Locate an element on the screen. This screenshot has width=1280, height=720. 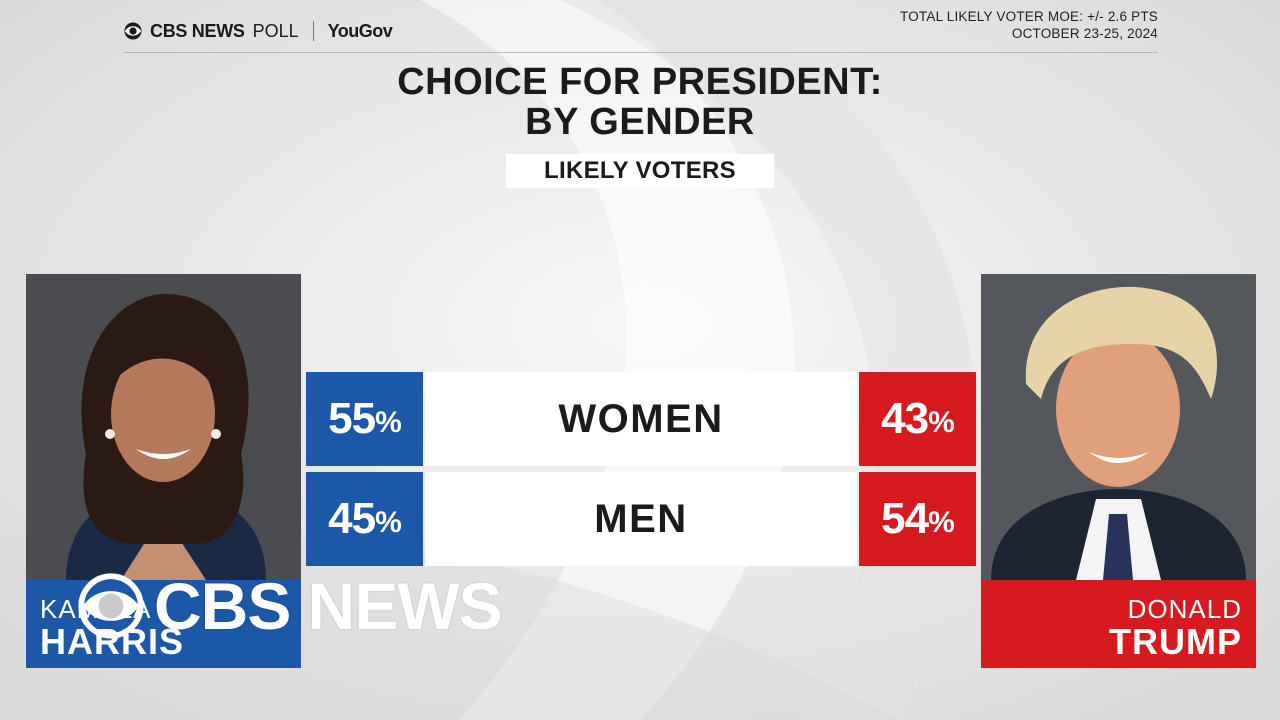
kamala-harris-portrait is located at coordinates (163, 427).